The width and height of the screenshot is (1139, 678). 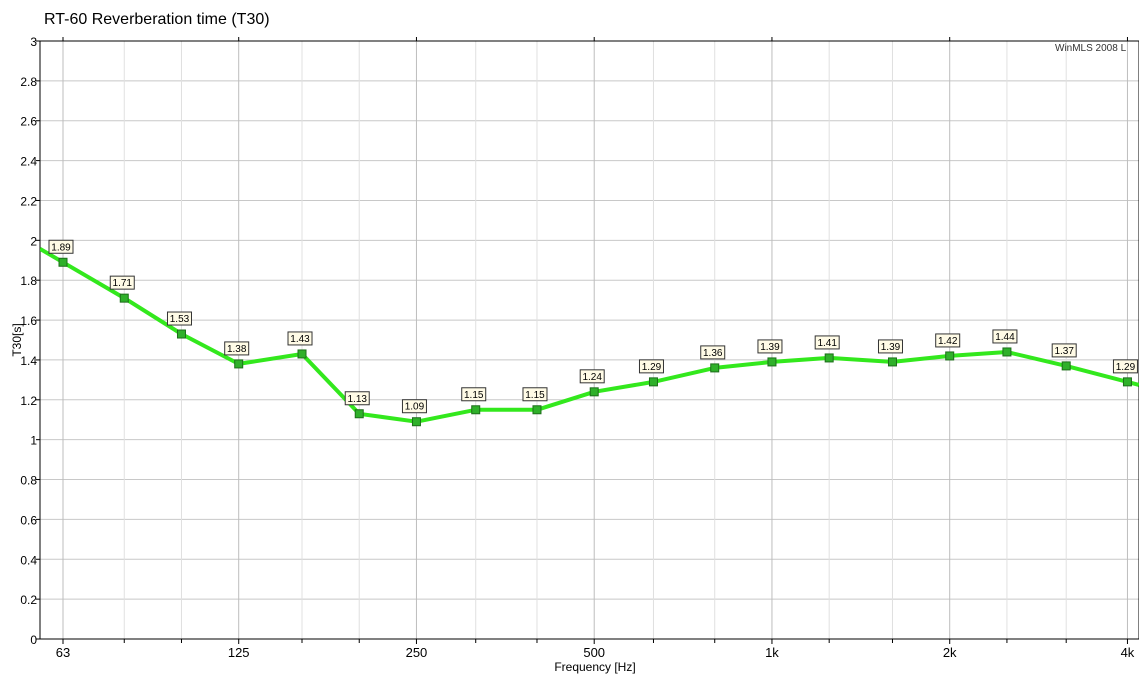 I want to click on data-label: 1.09, so click(x=415, y=407).